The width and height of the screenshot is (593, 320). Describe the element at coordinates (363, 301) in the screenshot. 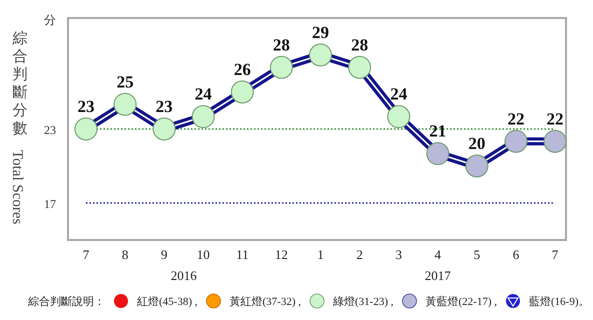

I see `text: 綠燈(31-23) ,` at that location.